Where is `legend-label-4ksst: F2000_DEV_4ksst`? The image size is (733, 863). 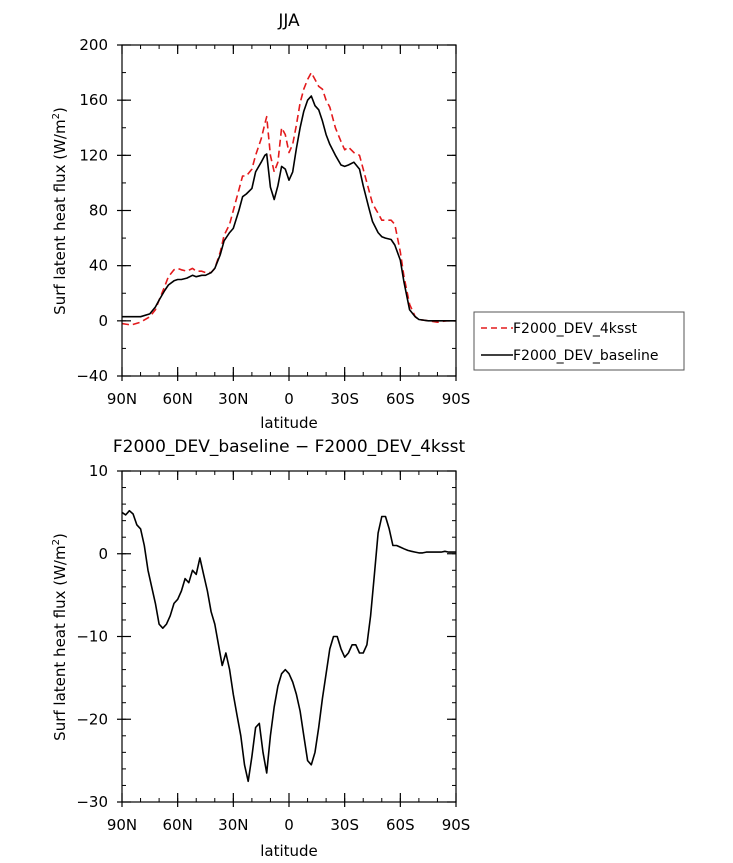 legend-label-4ksst: F2000_DEV_4ksst is located at coordinates (575, 329).